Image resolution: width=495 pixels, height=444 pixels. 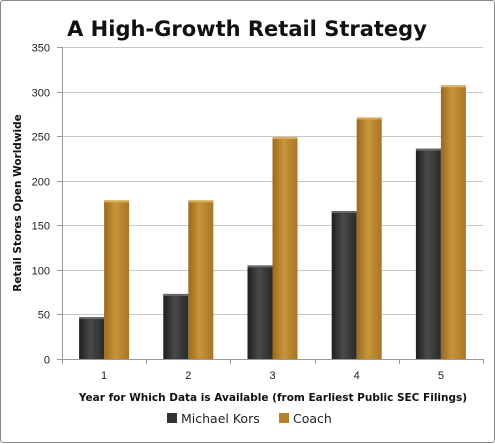 I want to click on chart-title: A High-Growth Retail Strategy, so click(x=247, y=29).